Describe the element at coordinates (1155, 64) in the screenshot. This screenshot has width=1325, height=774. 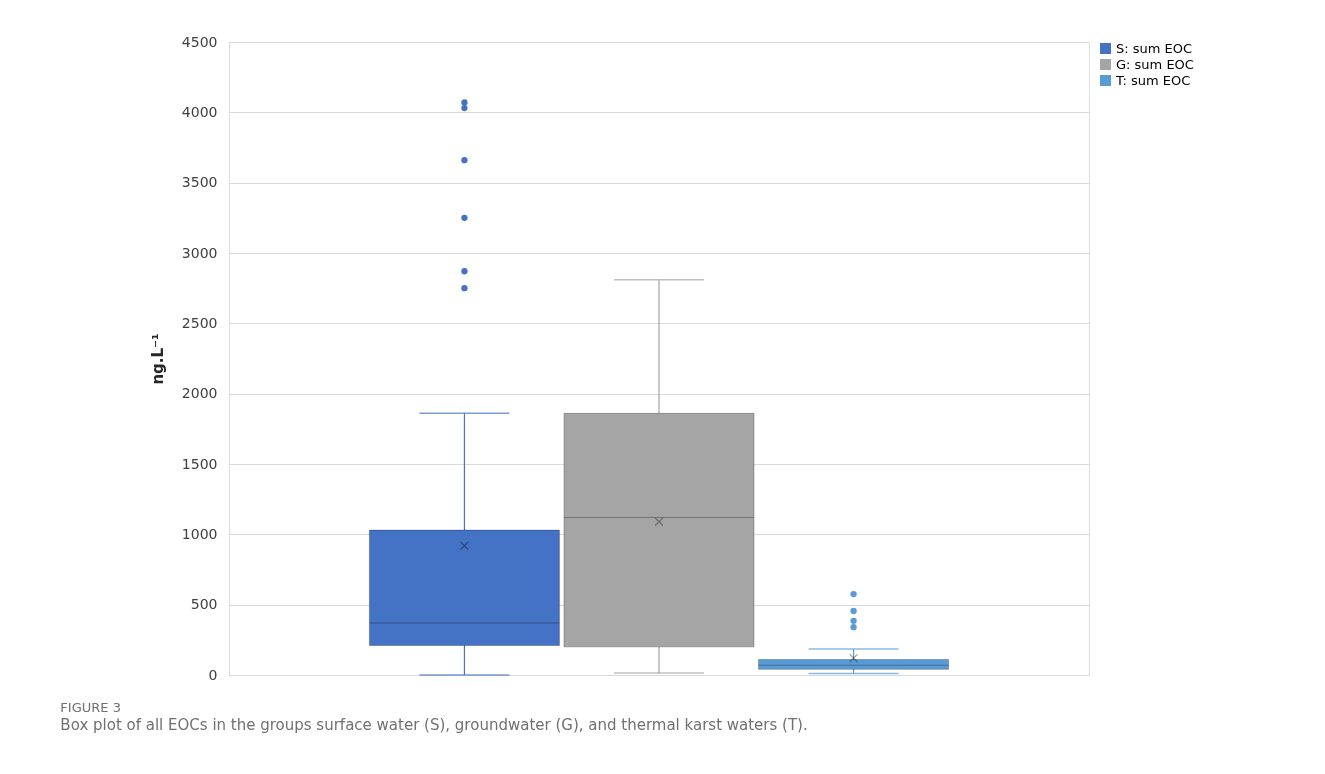
I see `legend-label: G: sum EOC` at that location.